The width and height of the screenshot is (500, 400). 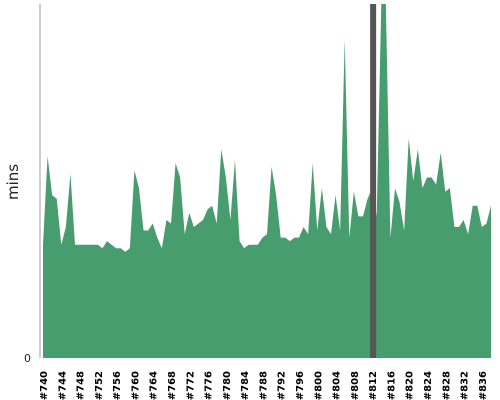 What do you see at coordinates (62, 385) in the screenshot?
I see `x-tick-label: #744` at bounding box center [62, 385].